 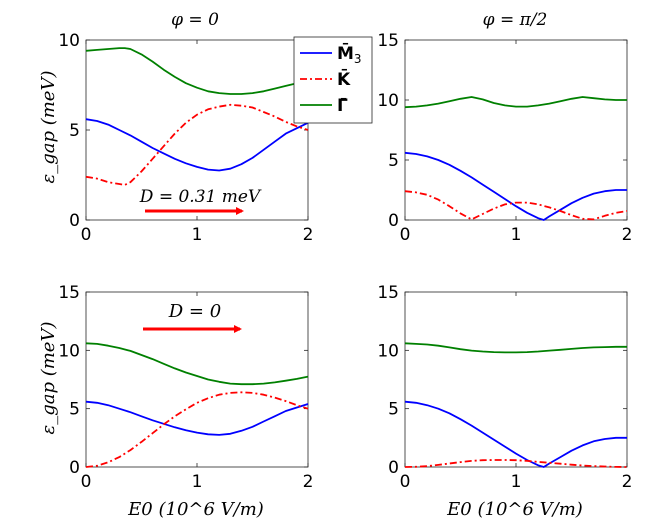 What do you see at coordinates (195, 20) in the screenshot?
I see `panel-1-title: φ = 0` at bounding box center [195, 20].